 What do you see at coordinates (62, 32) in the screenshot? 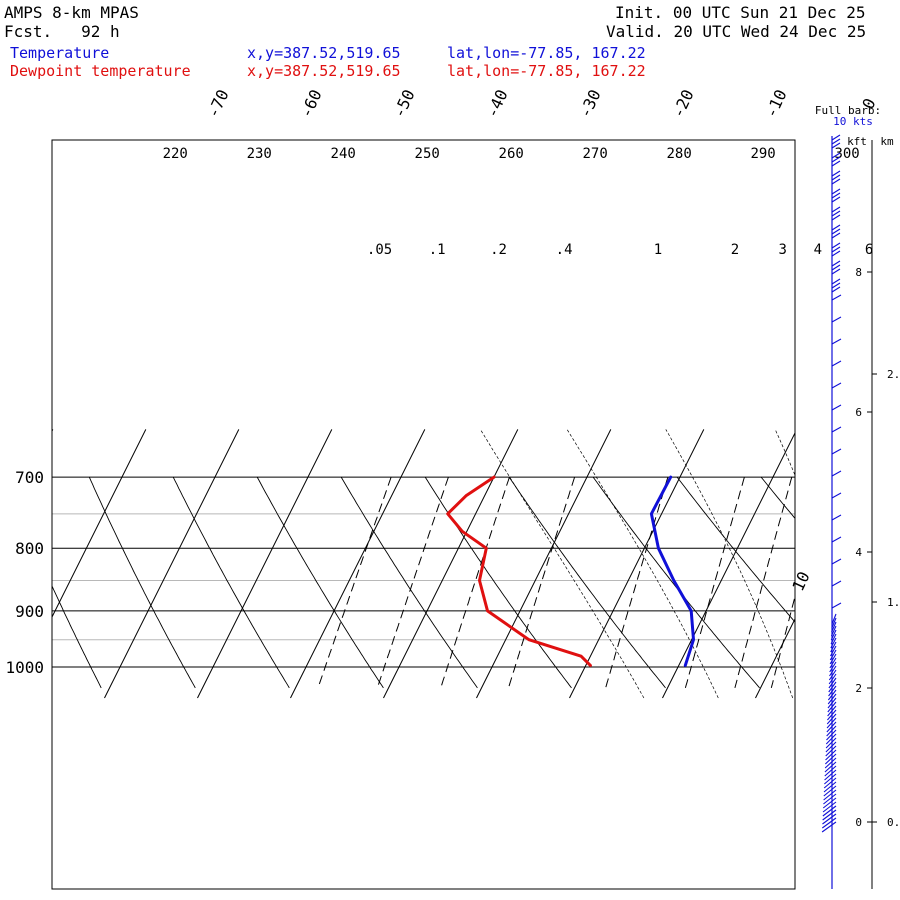
I see `forecast-hour: Fcst. 92 h` at bounding box center [62, 32].